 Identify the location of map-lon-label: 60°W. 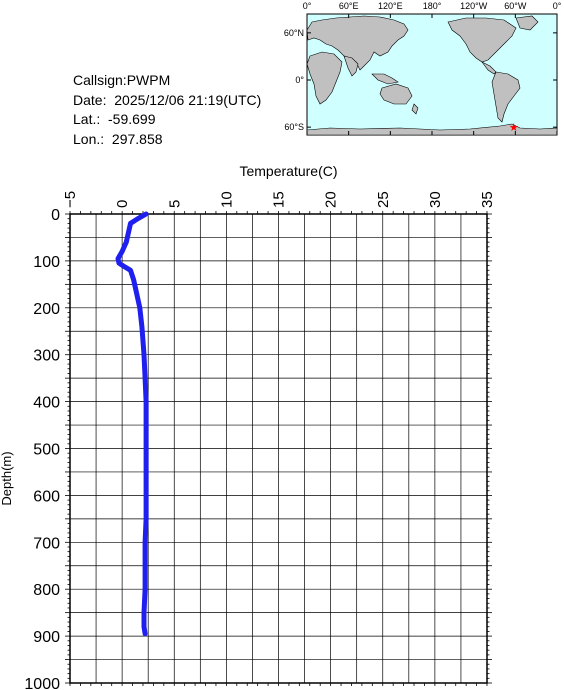
(515, 6).